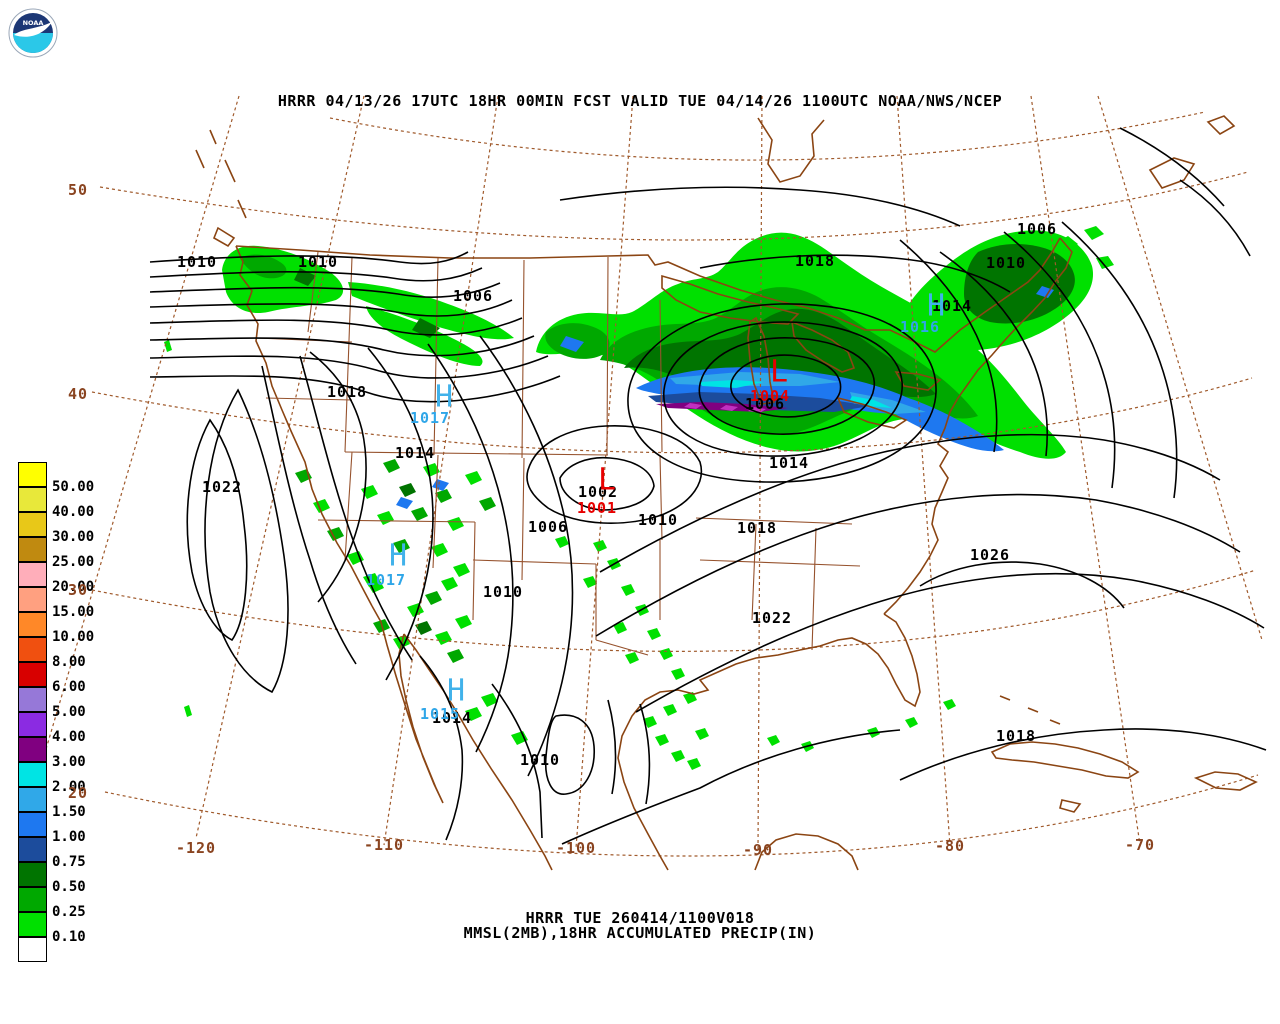 The width and height of the screenshot is (1280, 1024). I want to click on noaa-logo: NOAA, so click(33, 33).